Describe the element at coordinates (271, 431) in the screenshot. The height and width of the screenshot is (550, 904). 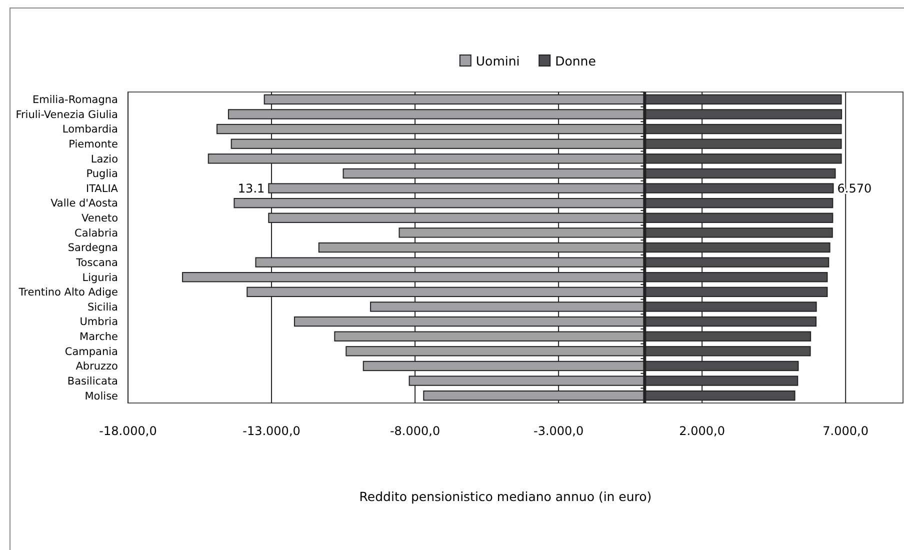
I see `x-tick-label: -13.000,0` at that location.